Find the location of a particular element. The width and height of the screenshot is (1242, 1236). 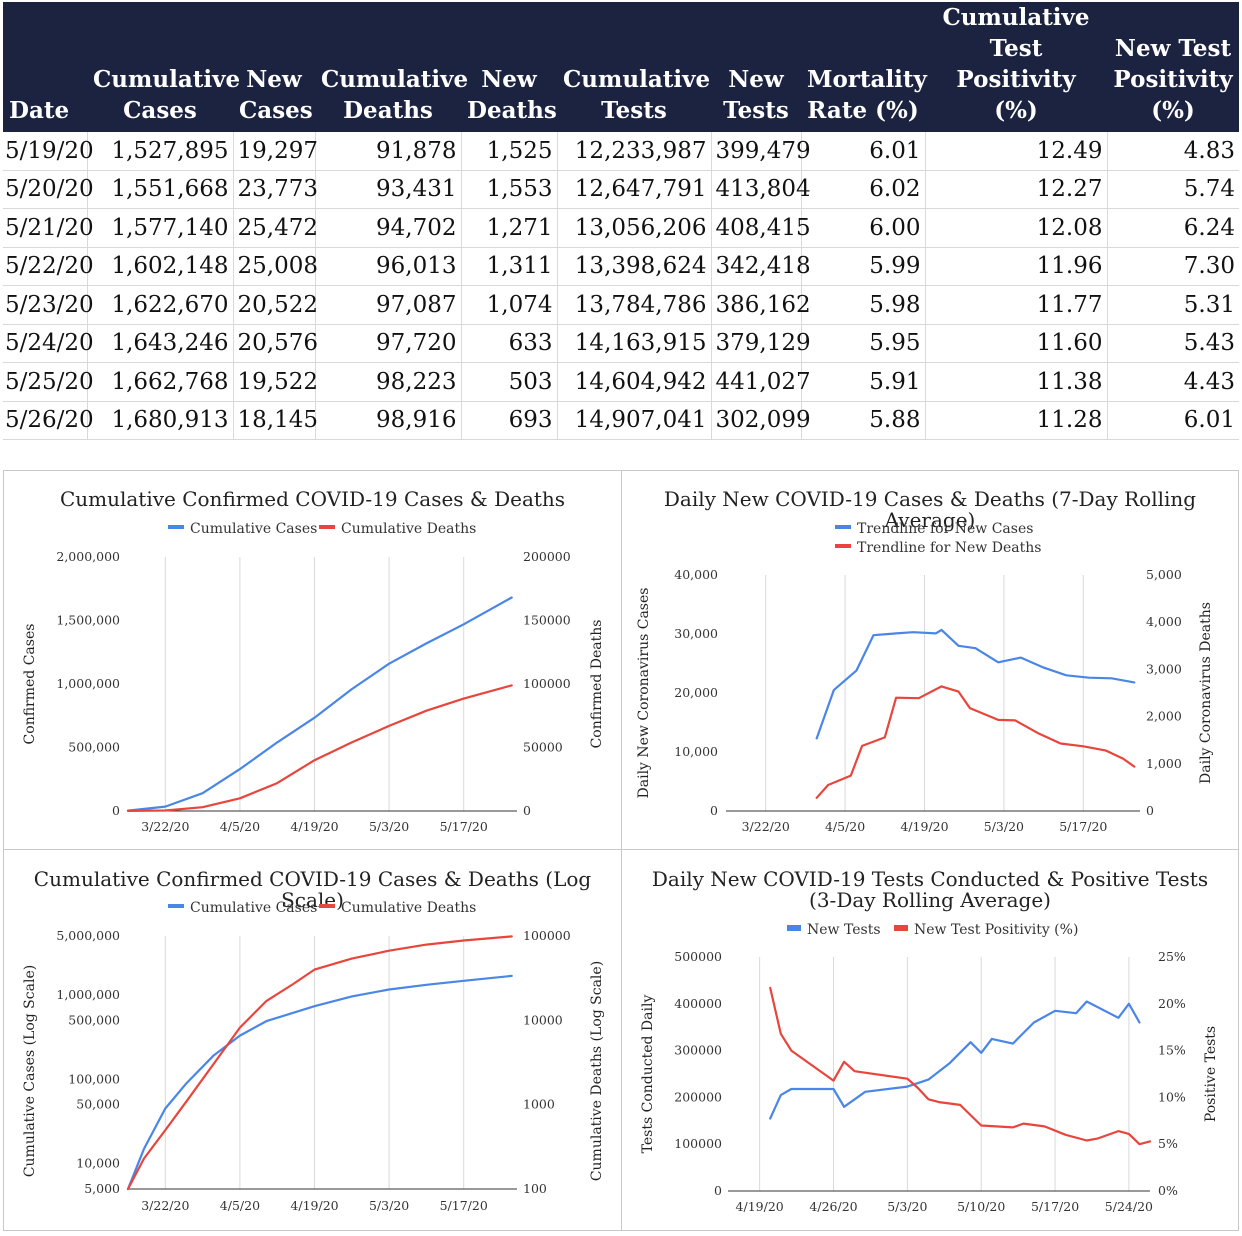

table-cell: 342,418 is located at coordinates (761, 266).